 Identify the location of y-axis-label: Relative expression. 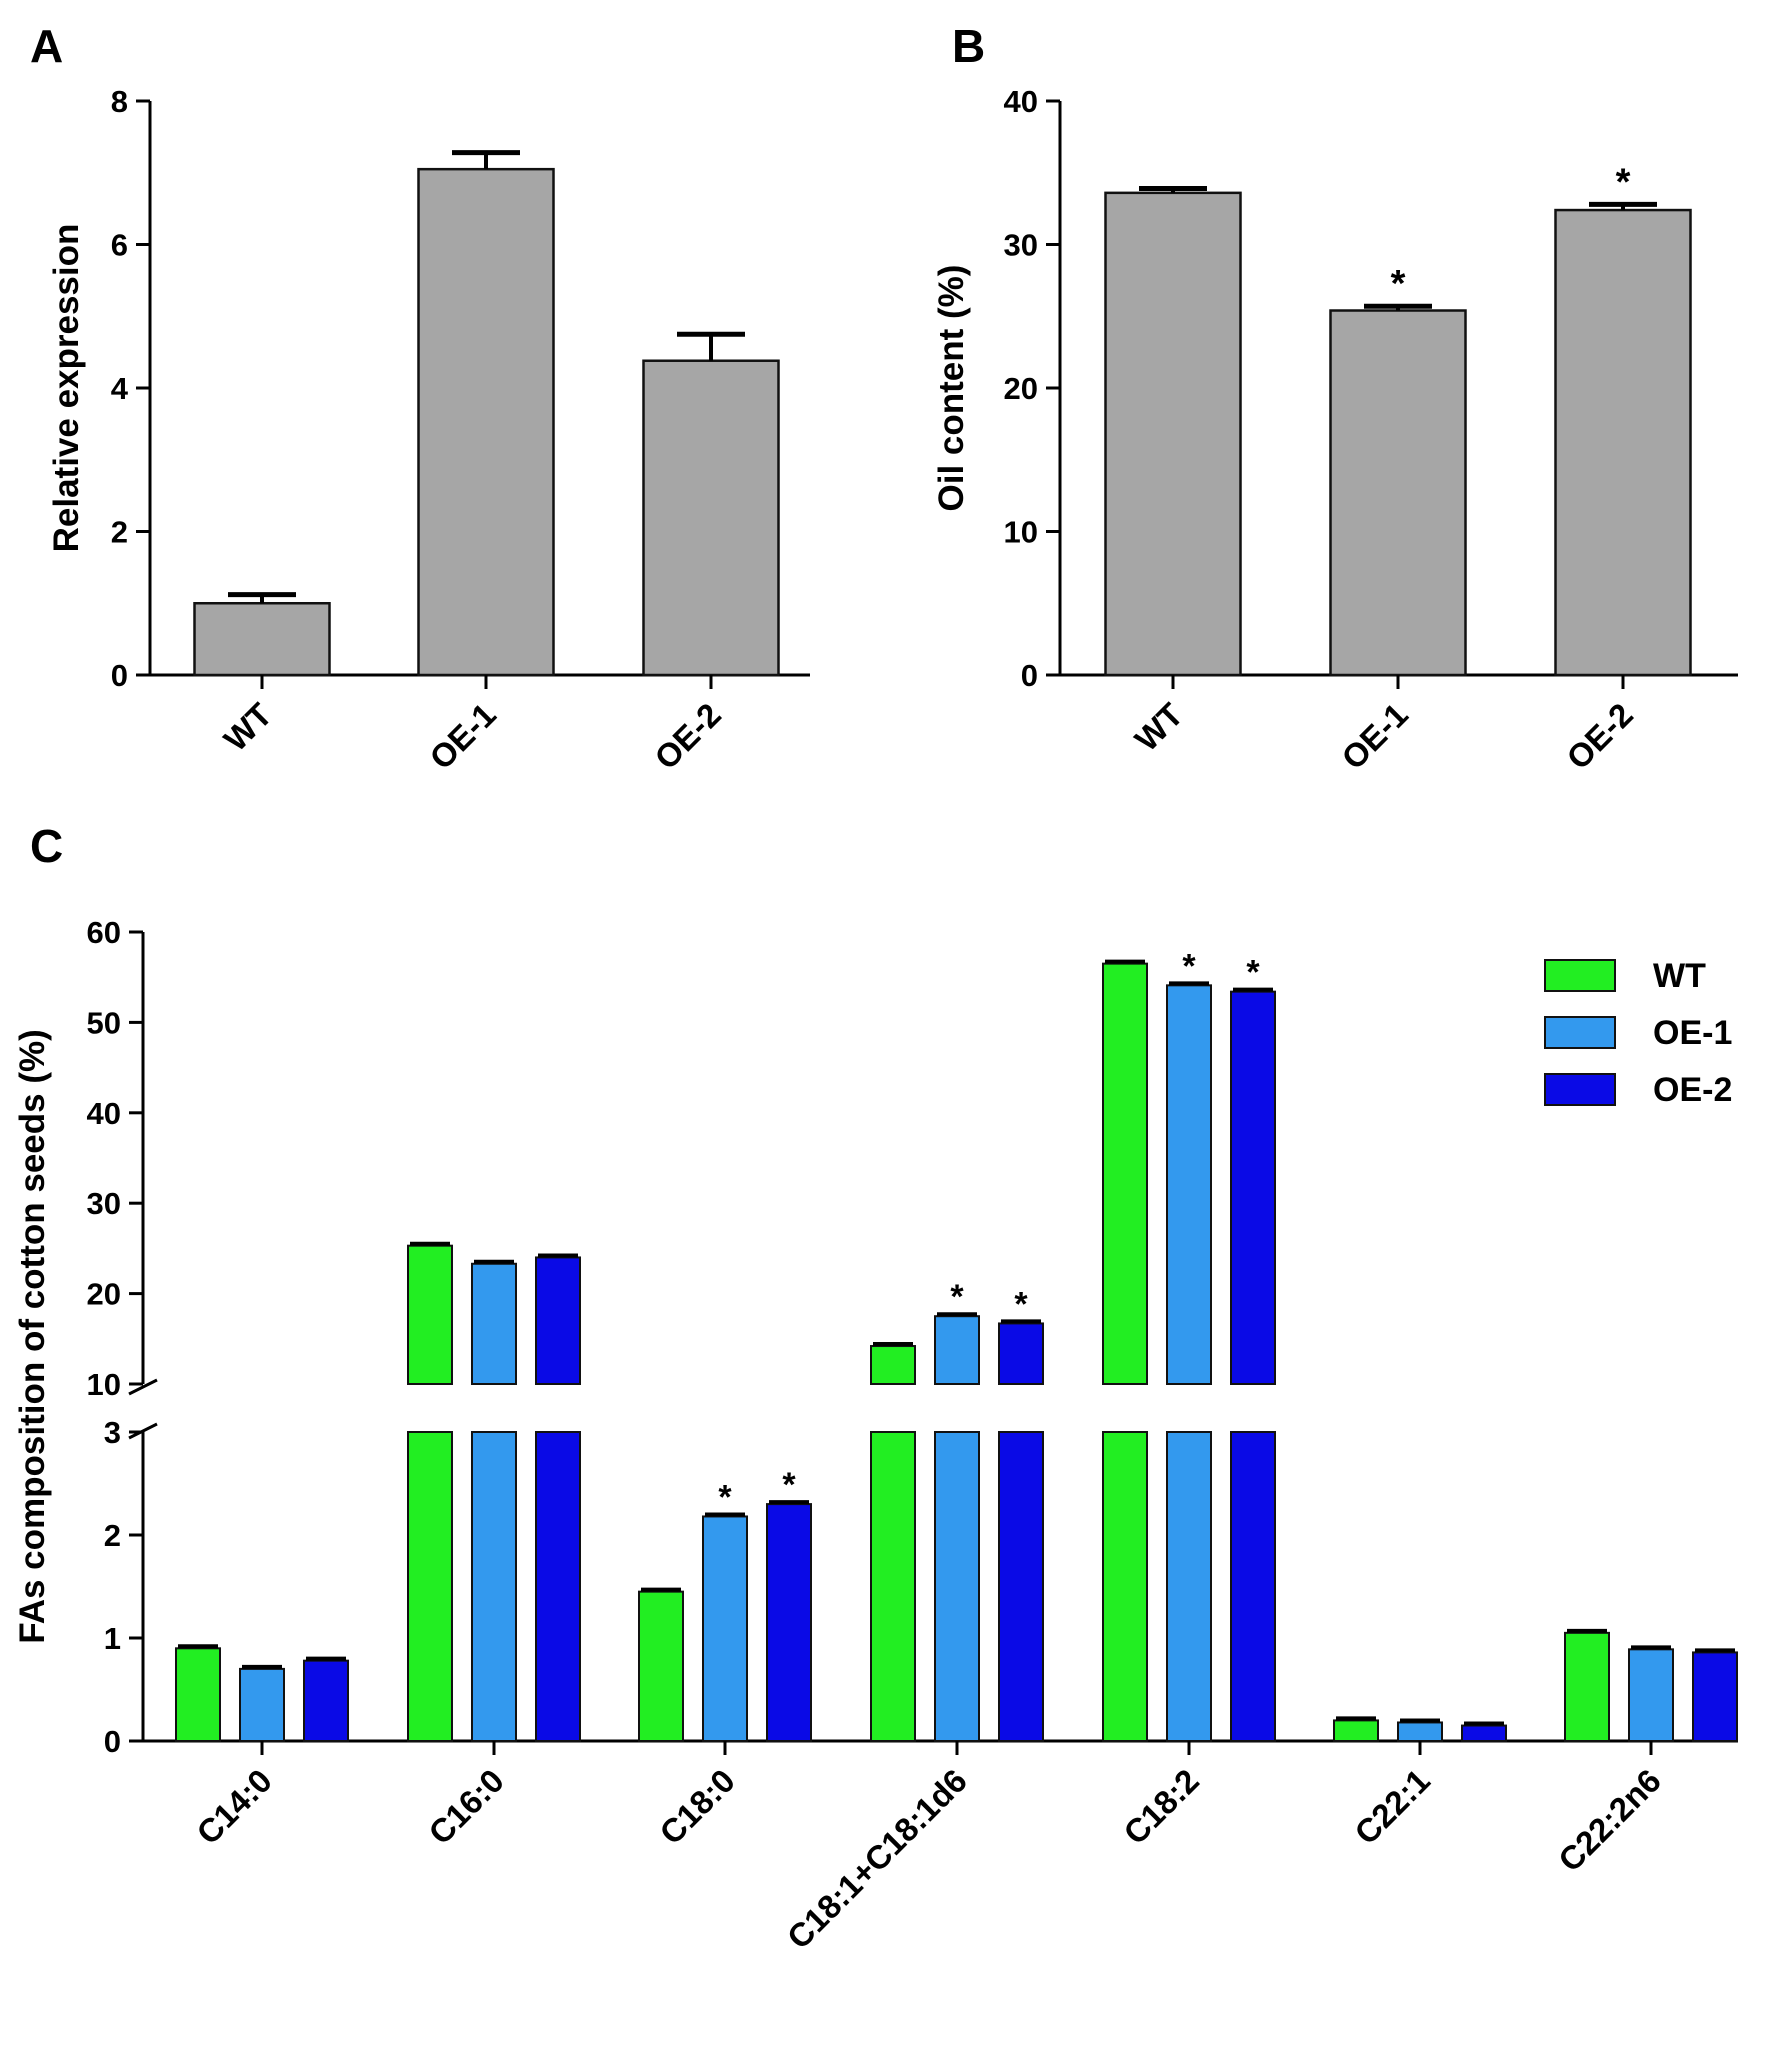
(66, 388).